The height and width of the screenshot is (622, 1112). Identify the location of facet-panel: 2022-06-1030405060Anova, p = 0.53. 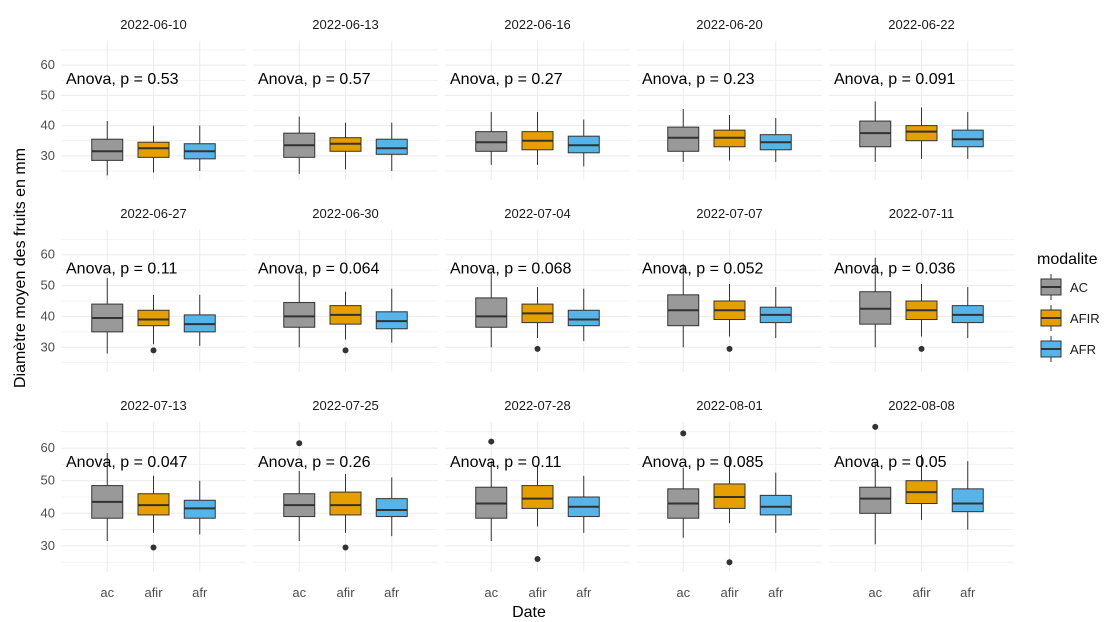
(143, 98).